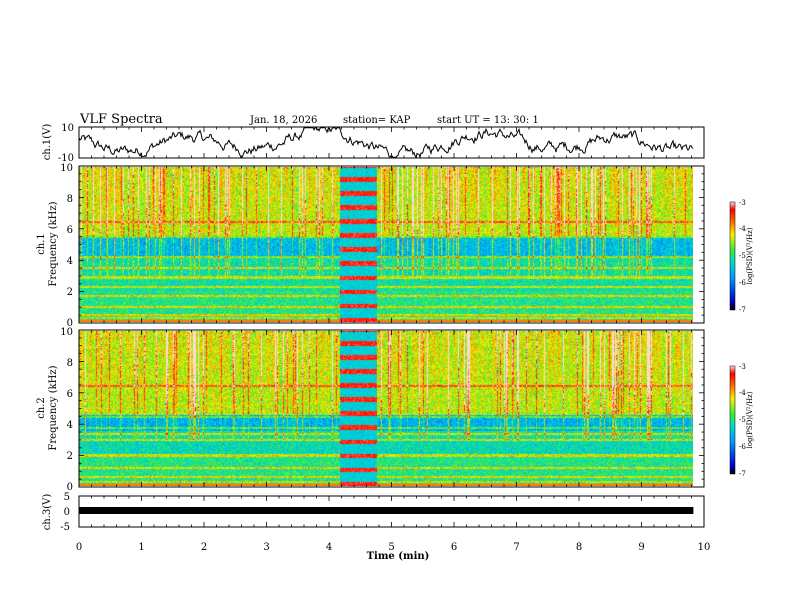  I want to click on xtick-7: 7, so click(516, 547).